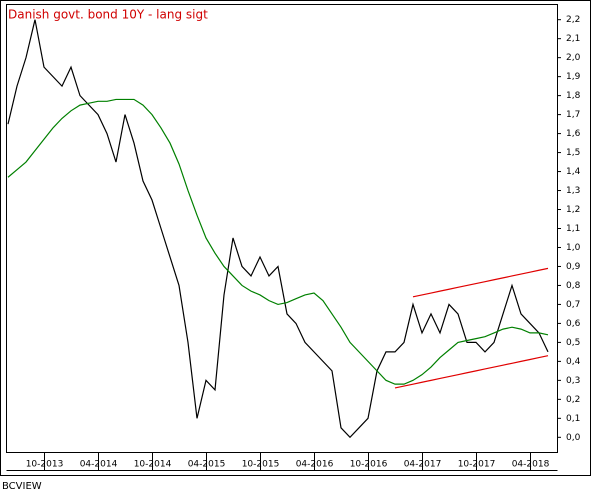 This screenshot has width=592, height=500. I want to click on y-tick-label: 0,4, so click(573, 362).